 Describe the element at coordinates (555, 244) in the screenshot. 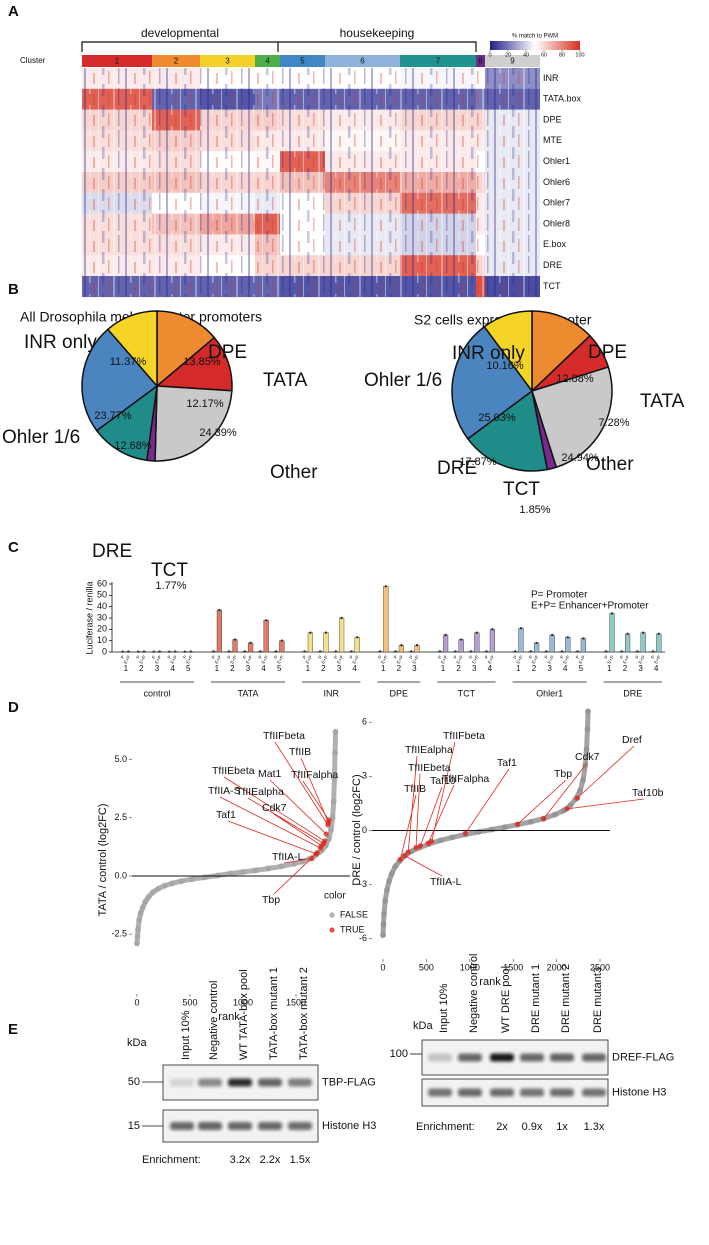

I see `row-label: E.box` at that location.